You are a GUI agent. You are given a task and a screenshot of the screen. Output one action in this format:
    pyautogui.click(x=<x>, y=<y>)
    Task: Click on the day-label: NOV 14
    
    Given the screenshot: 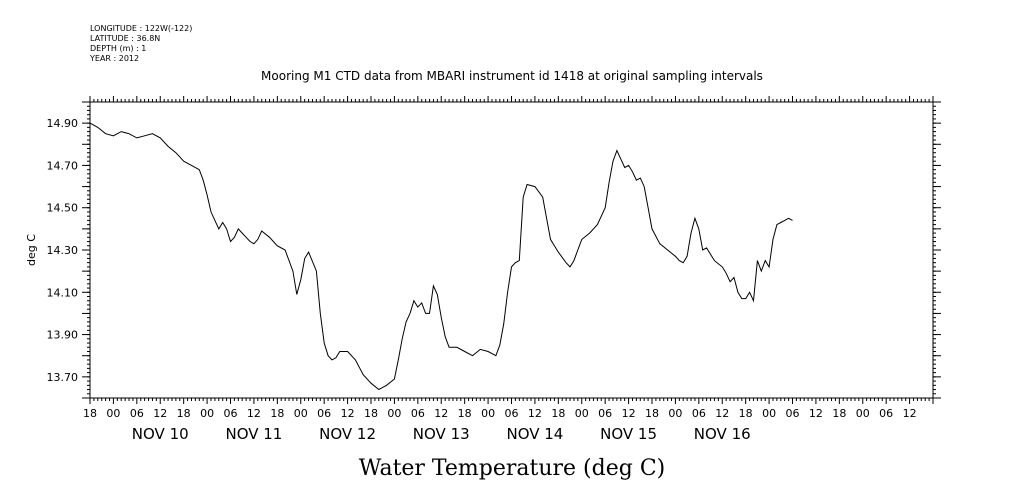 What is the action you would take?
    pyautogui.click(x=534, y=434)
    